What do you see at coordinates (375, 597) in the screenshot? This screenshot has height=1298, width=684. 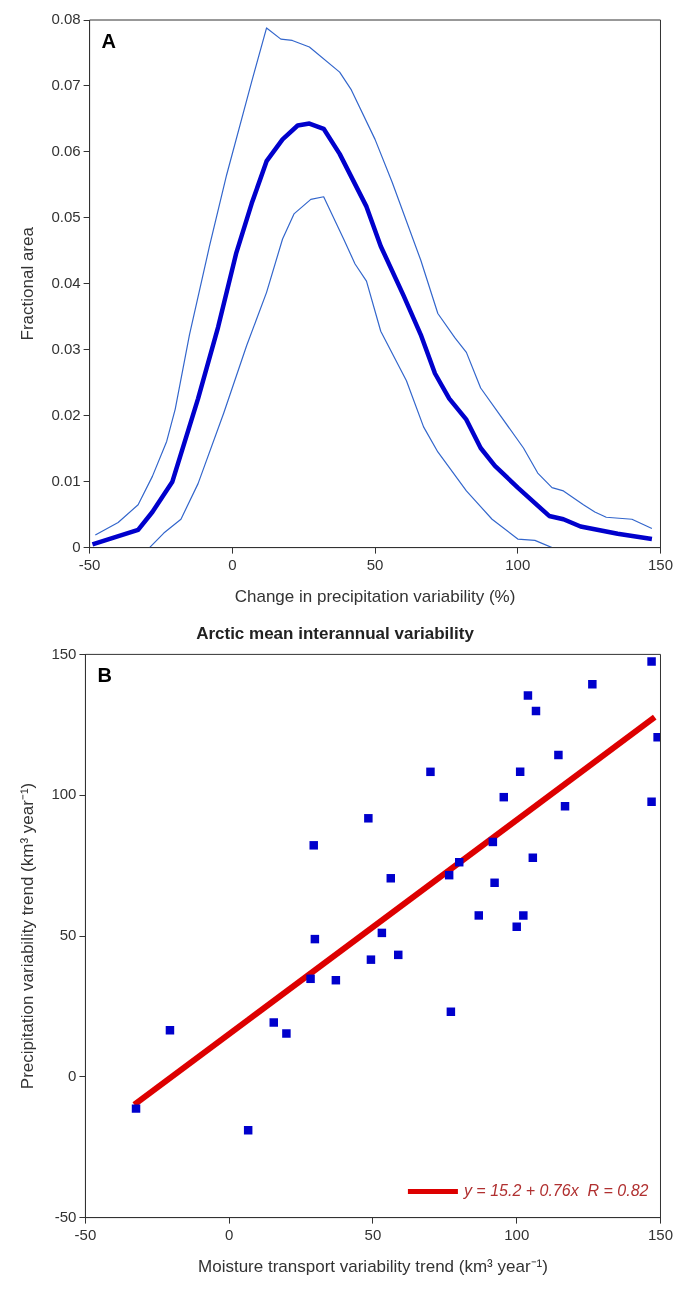 I see `x-axis-title: Change in precipitation variability (%)` at bounding box center [375, 597].